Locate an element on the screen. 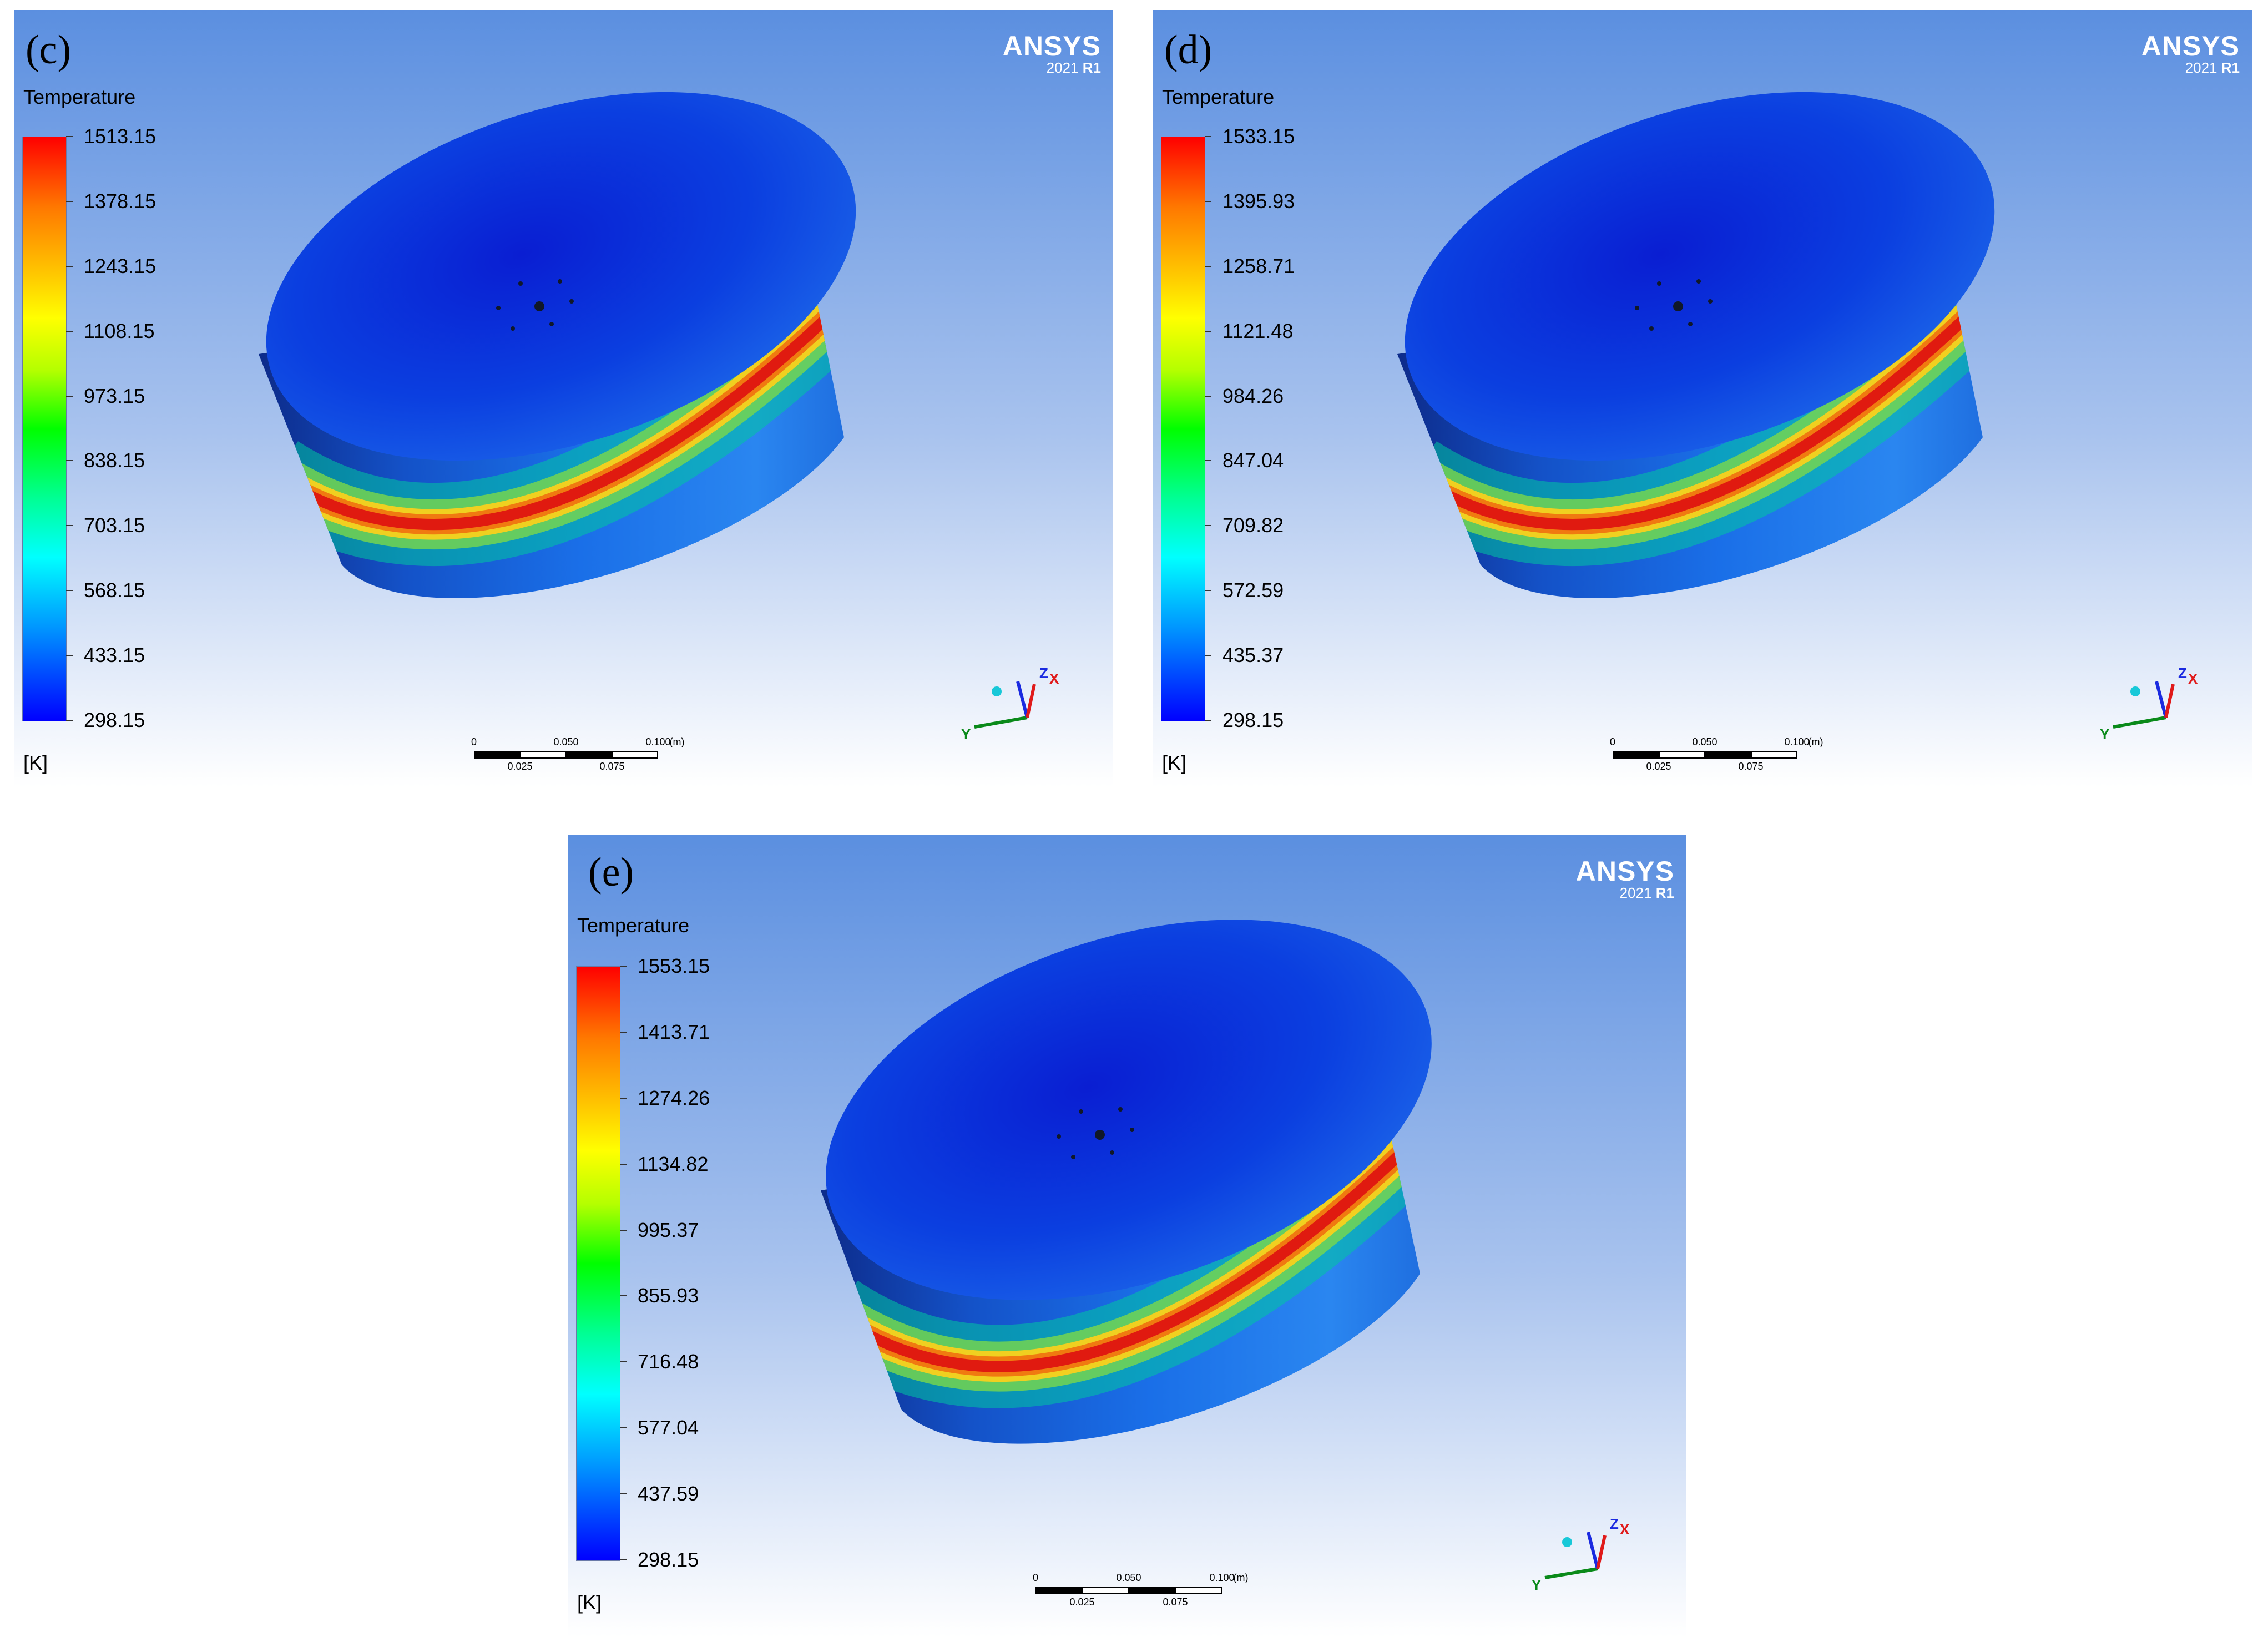  axis-y-label: Y is located at coordinates (1537, 1585).